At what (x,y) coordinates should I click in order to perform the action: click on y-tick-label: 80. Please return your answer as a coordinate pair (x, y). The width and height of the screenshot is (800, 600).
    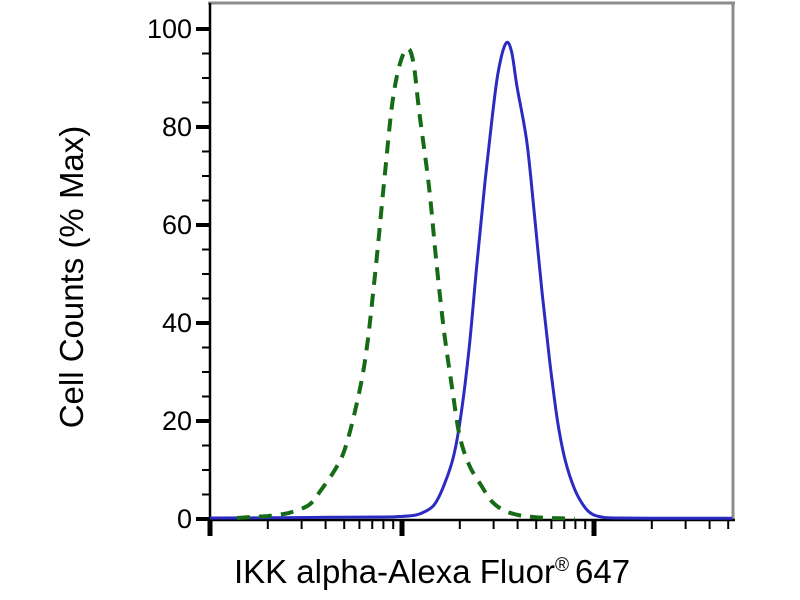
    Looking at the image, I should click on (176, 127).